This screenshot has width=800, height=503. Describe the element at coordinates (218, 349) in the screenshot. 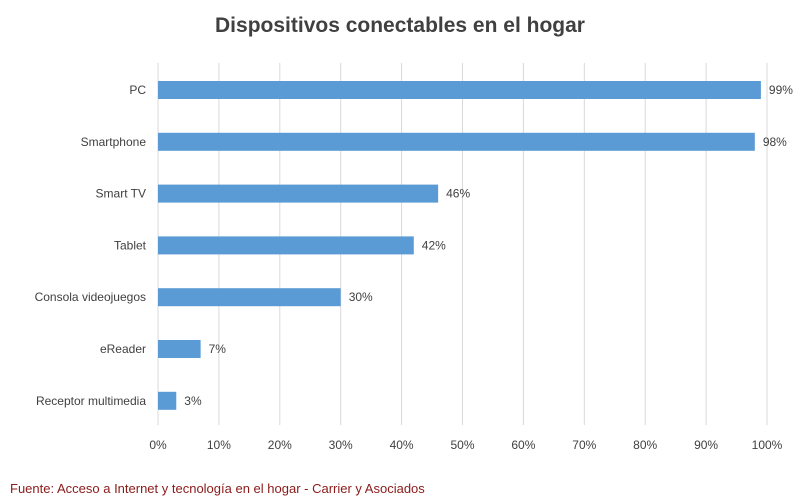

I see `data-label: 7%` at that location.